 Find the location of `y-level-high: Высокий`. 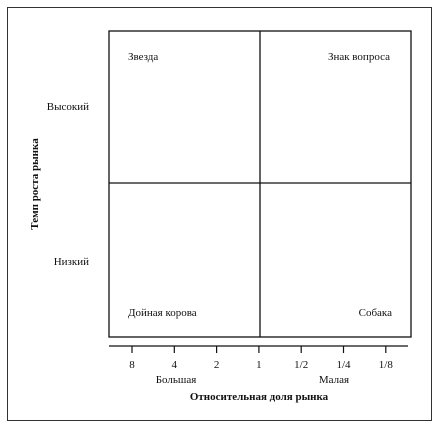

y-level-high: Высокий is located at coordinates (68, 107).